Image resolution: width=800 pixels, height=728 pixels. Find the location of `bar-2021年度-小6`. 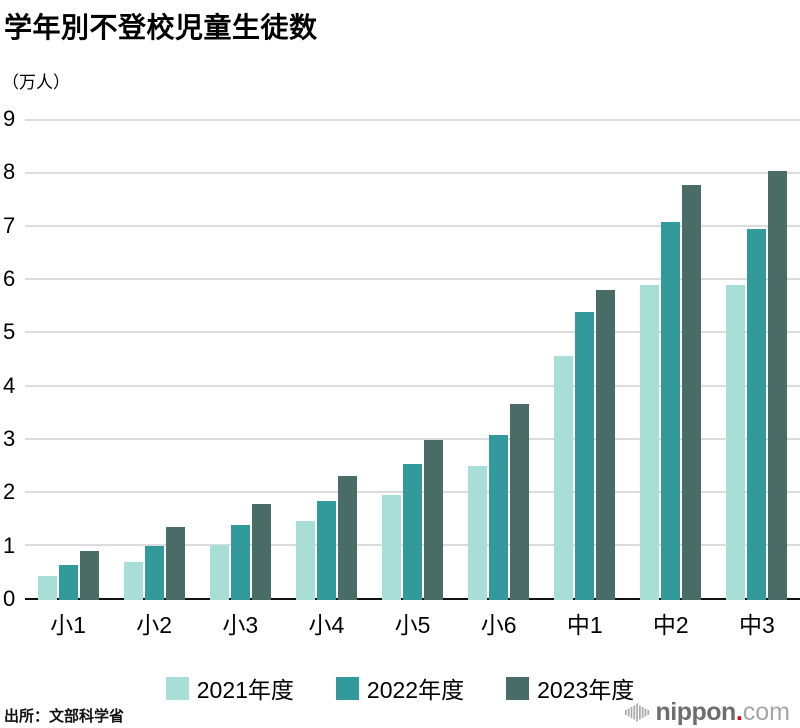

bar-2021年度-小6 is located at coordinates (478, 532).